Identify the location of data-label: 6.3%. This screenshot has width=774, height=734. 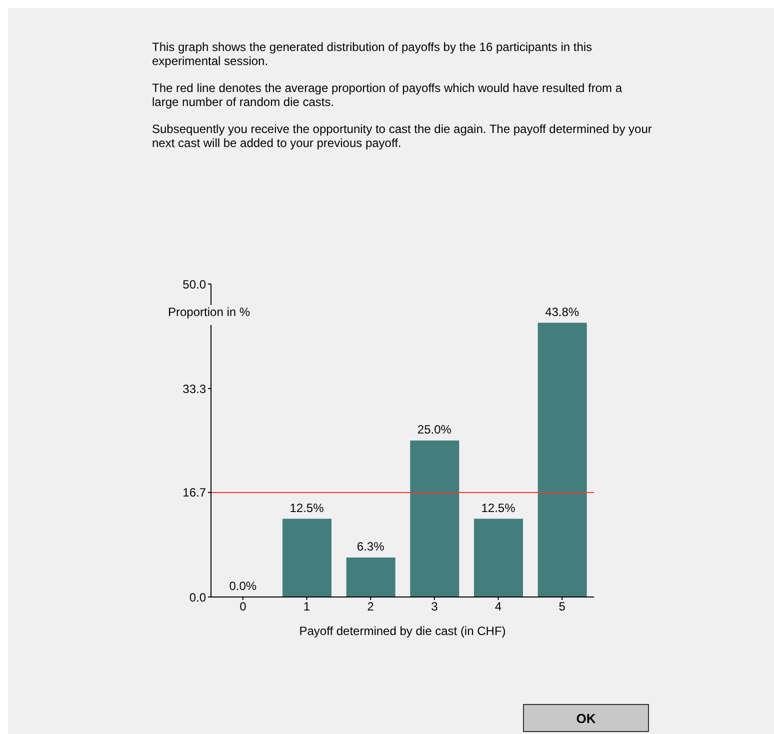
(370, 547).